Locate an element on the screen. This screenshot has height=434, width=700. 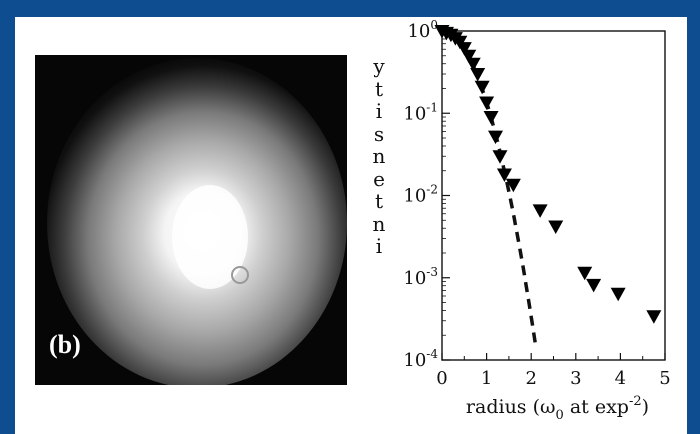
x-label-sub: 0 is located at coordinates (560, 415).